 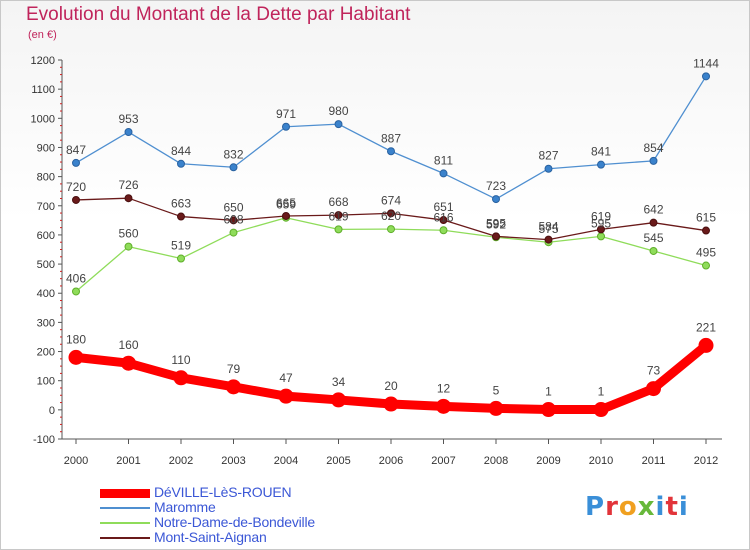 I want to click on data-label: 726, so click(x=128, y=185).